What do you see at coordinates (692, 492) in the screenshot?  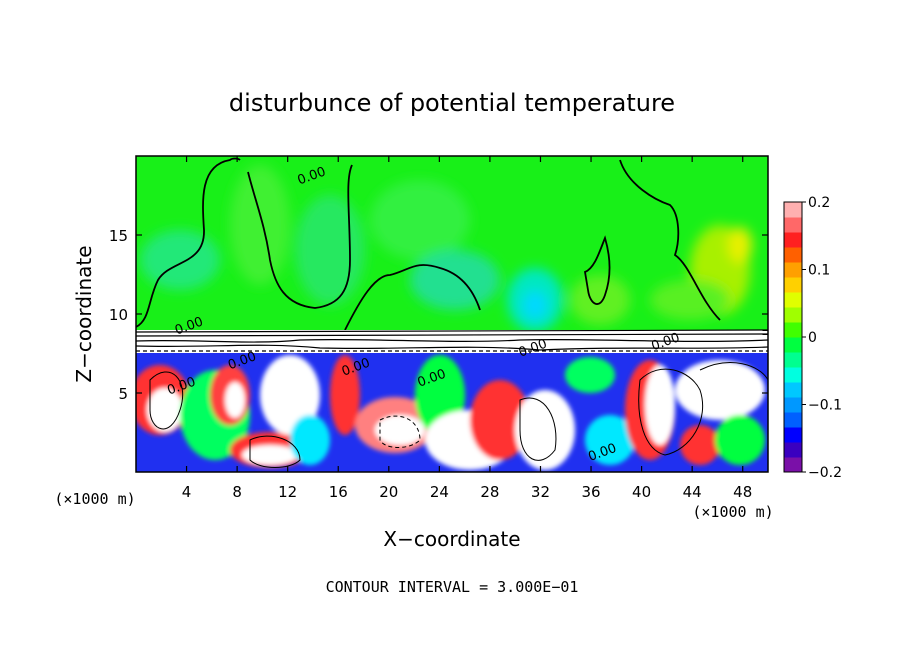 I see `x-tick-label: 44` at bounding box center [692, 492].